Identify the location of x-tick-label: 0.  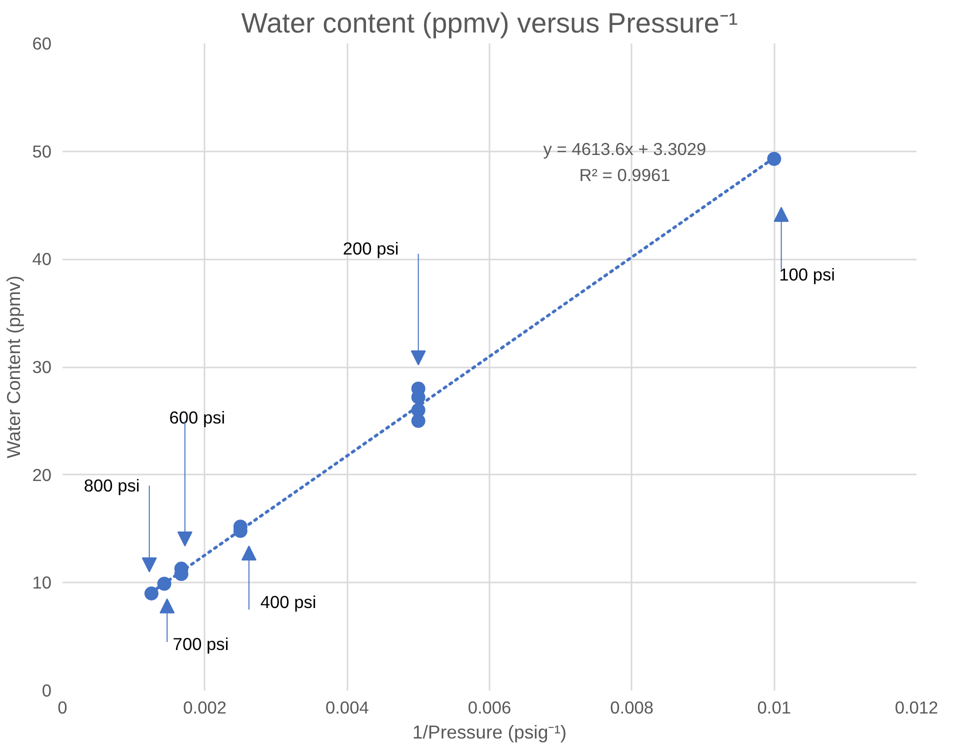
(63, 708).